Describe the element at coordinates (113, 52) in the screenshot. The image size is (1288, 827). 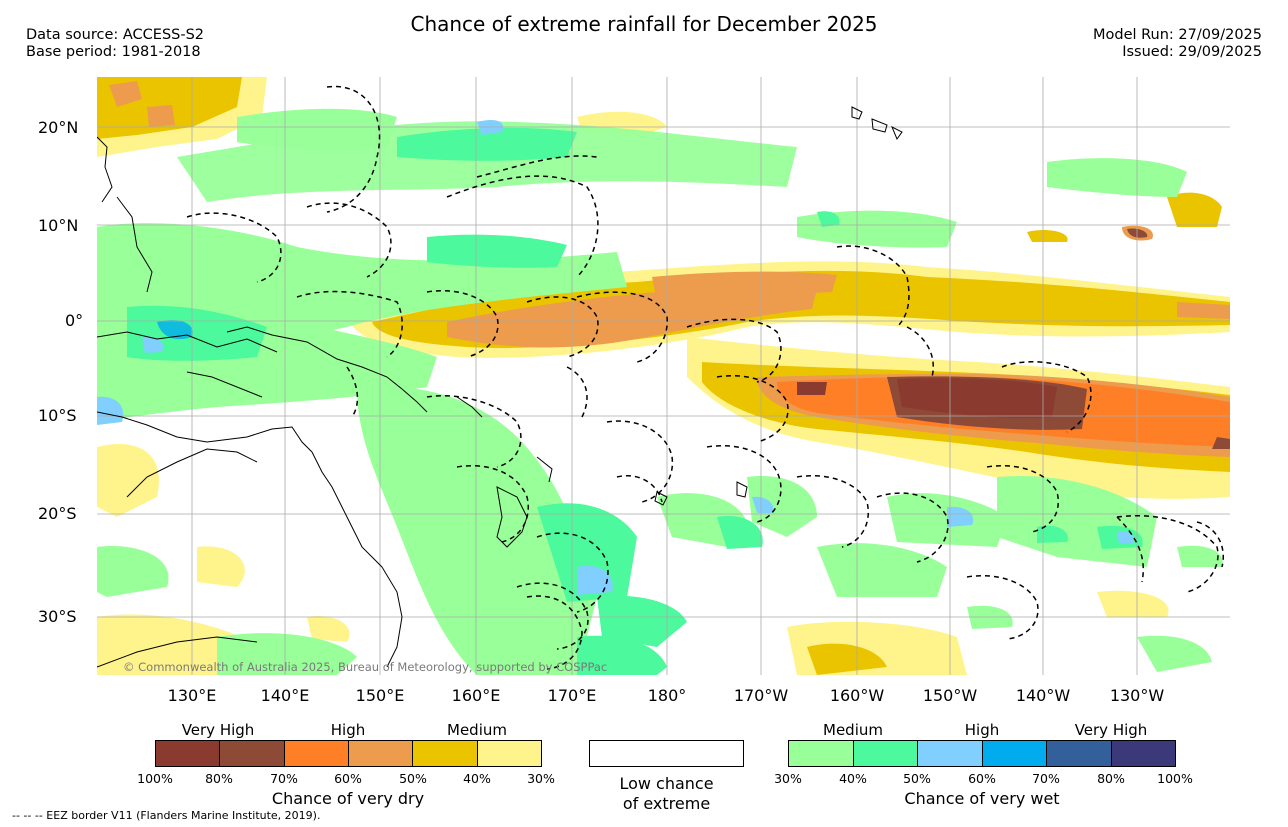
I see `base-period: Base period: 1981-2018` at that location.